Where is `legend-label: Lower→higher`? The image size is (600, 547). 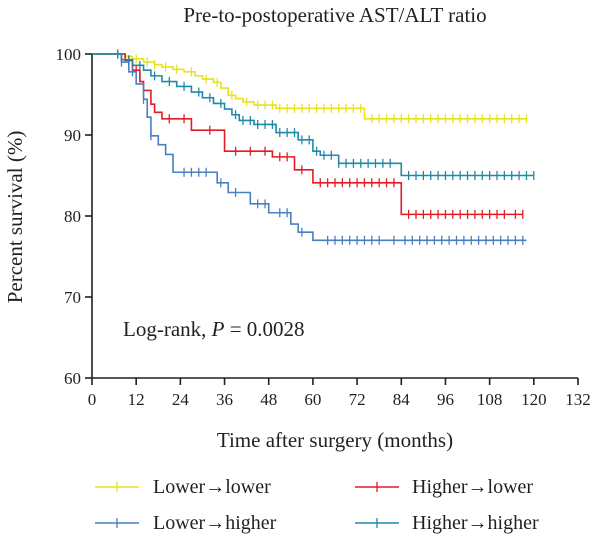
legend-label: Lower→higher is located at coordinates (215, 523).